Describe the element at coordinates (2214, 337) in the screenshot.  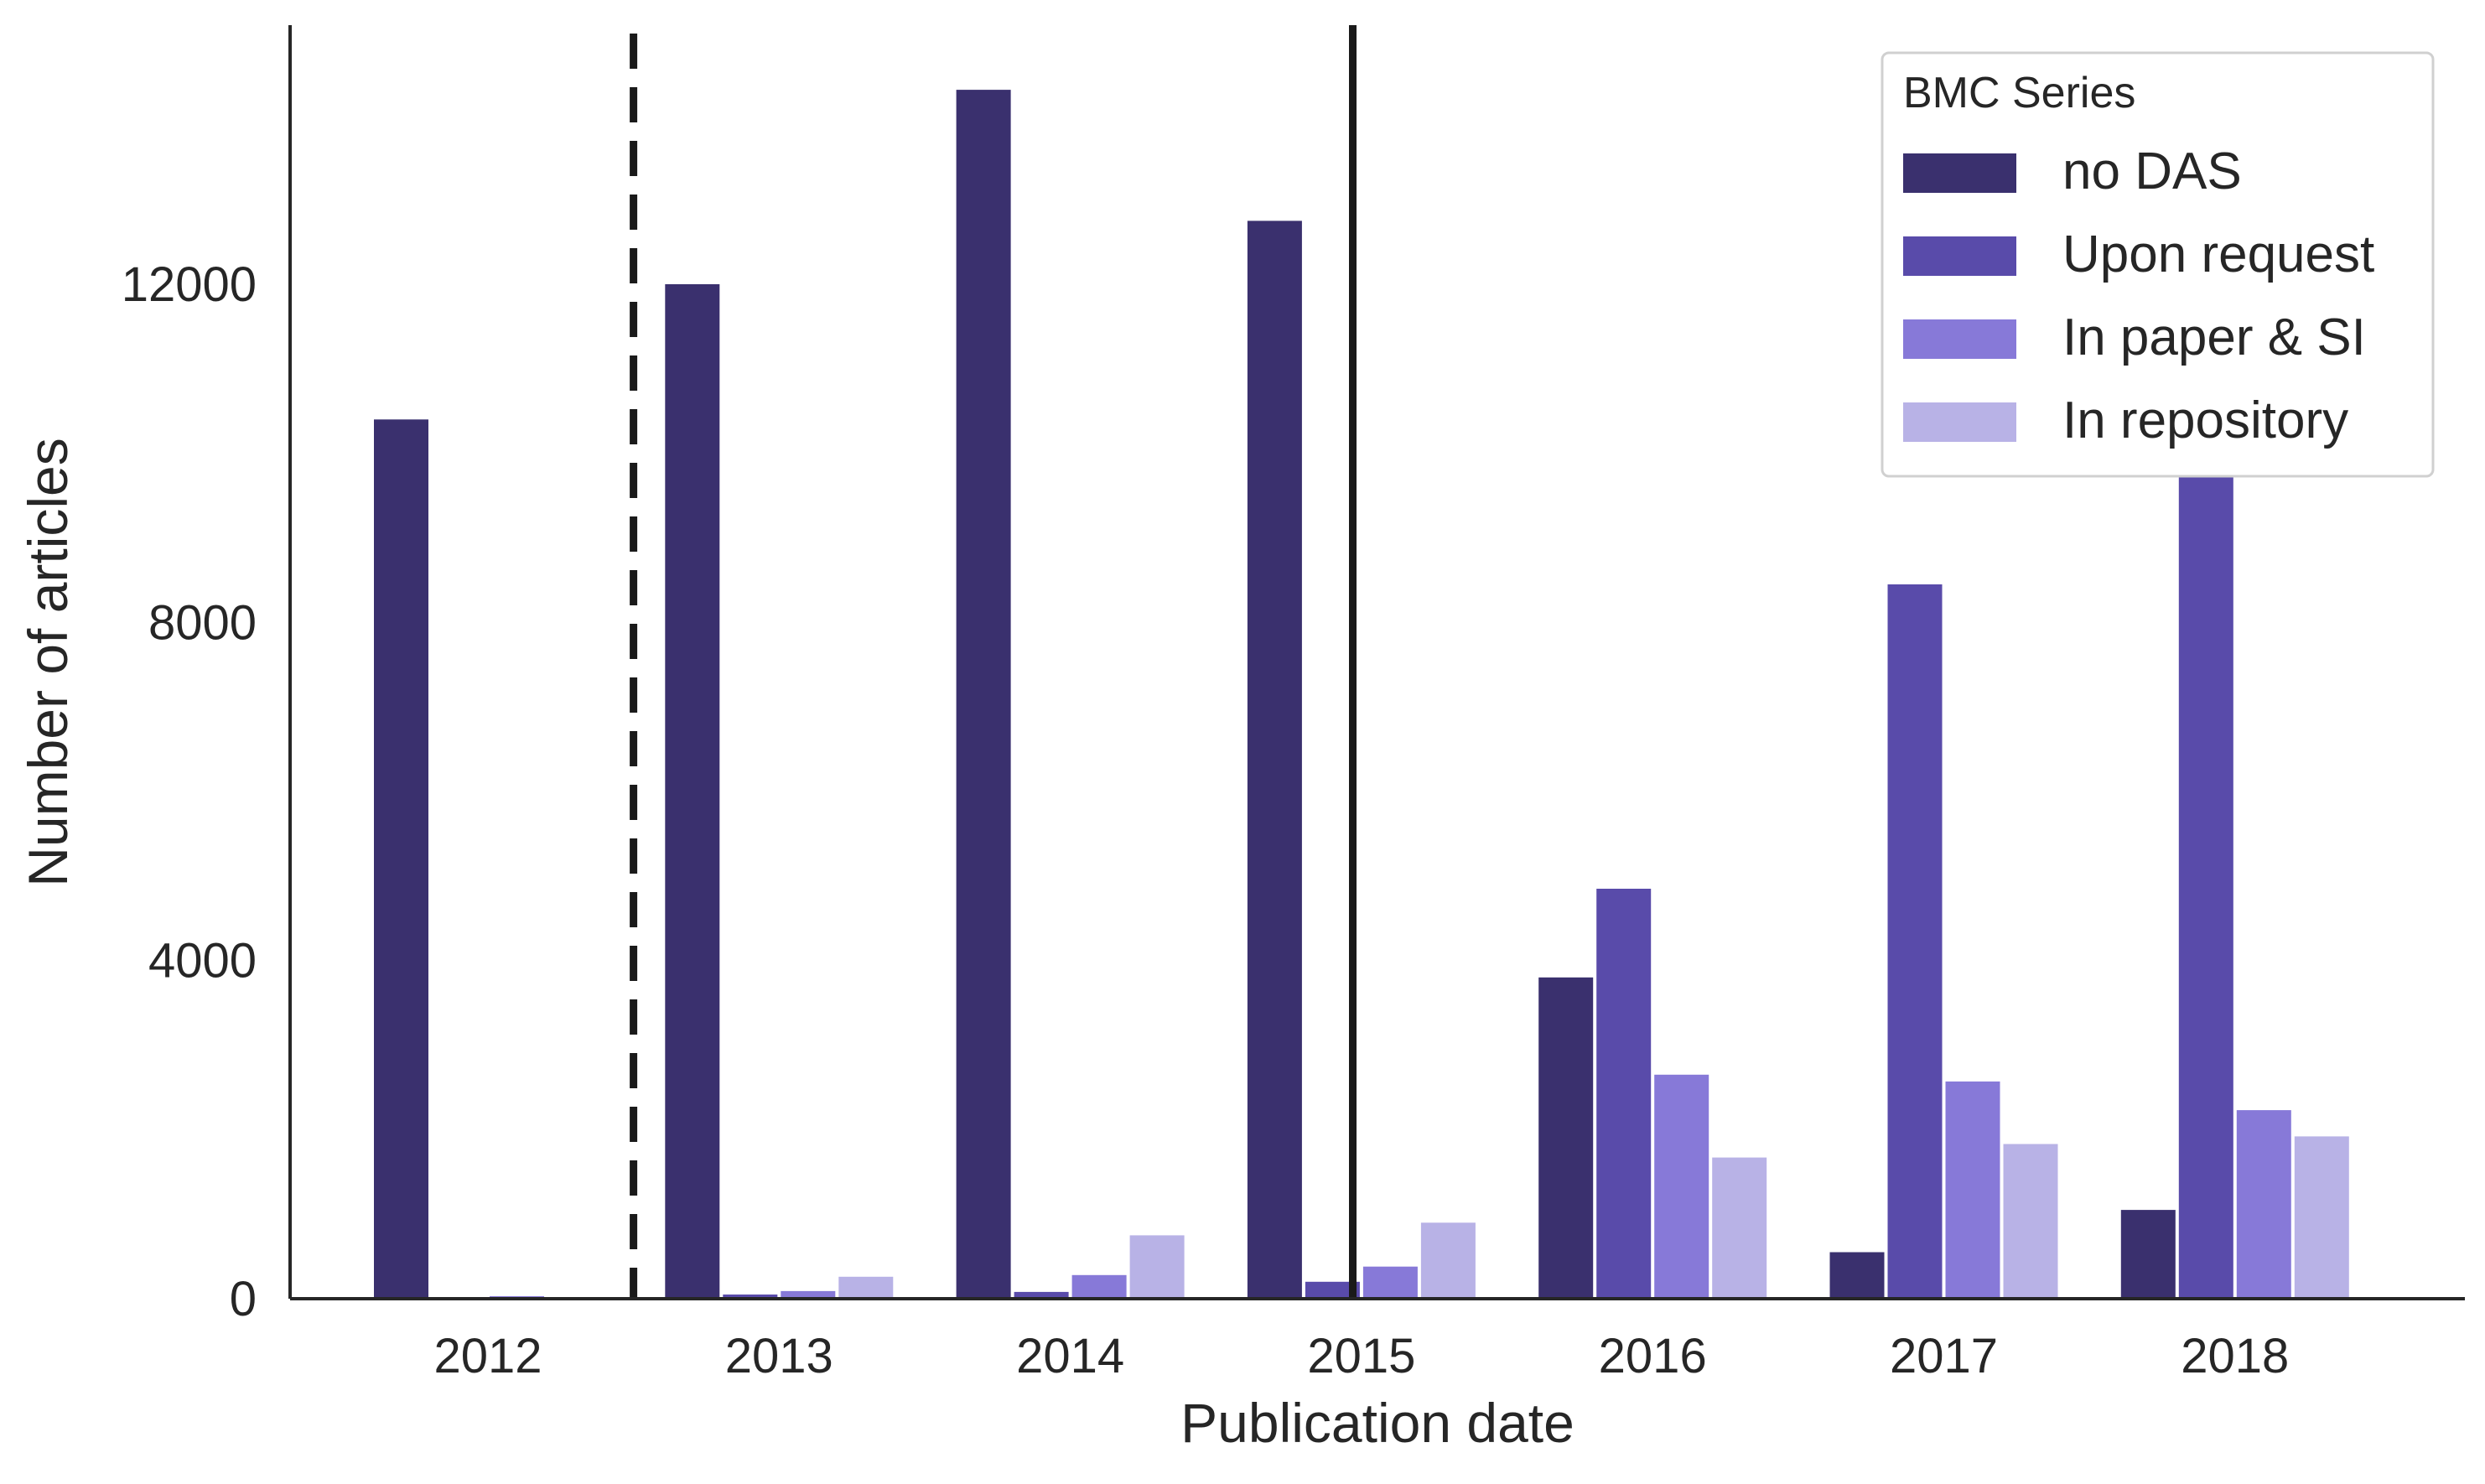
I see `legend-label: In paper & SI` at that location.